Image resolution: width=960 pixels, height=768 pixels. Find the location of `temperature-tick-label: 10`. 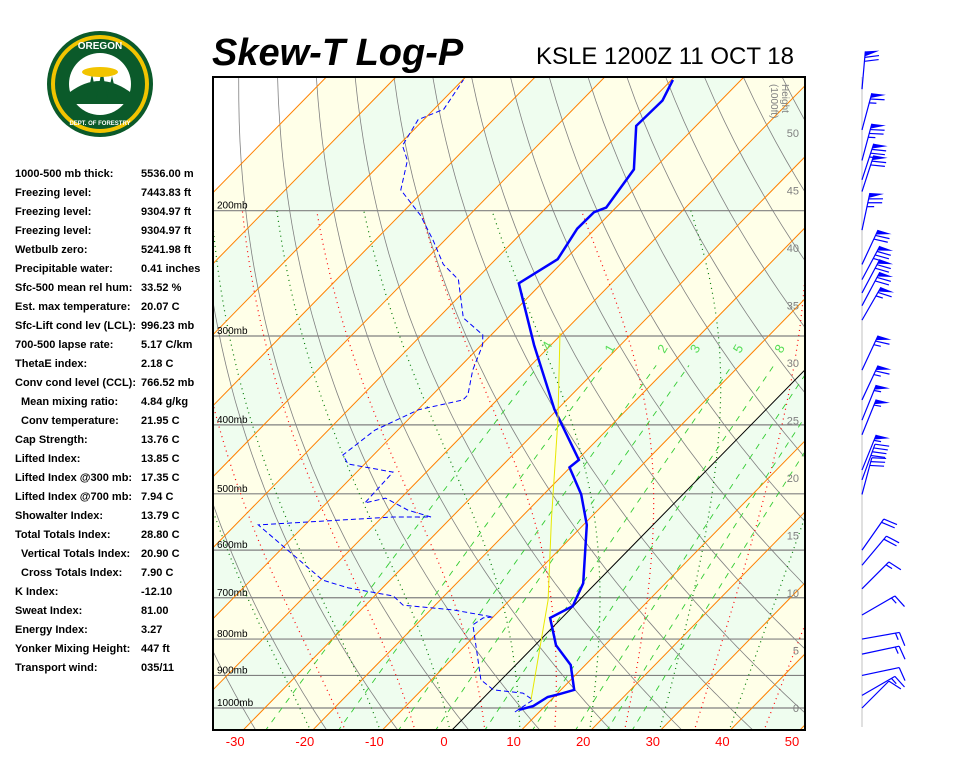

temperature-tick-label: 10 is located at coordinates (513, 741).